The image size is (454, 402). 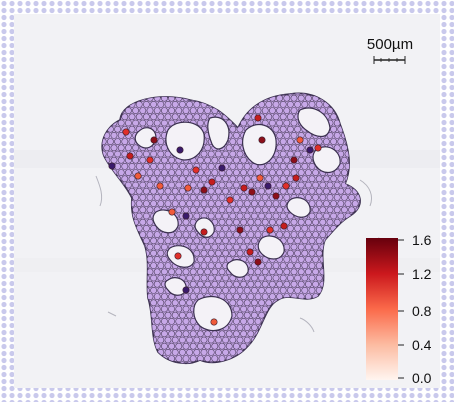 I want to click on scale-bar, so click(x=389, y=60).